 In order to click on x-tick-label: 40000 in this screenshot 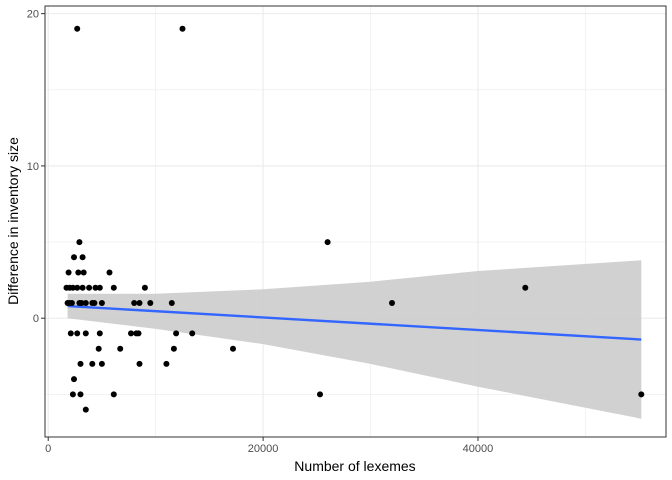, I will do `click(478, 449)`.